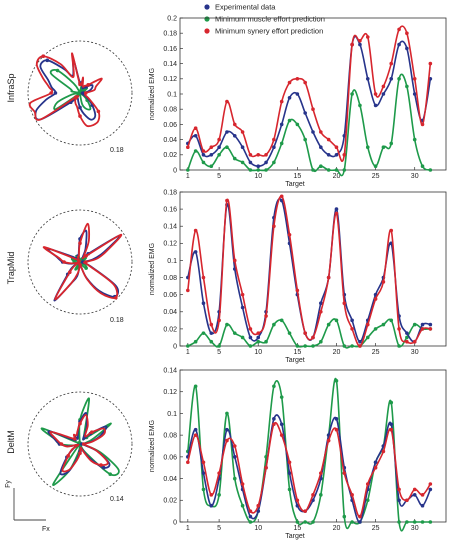 Image resolution: width=474 pixels, height=547 pixels. I want to click on legend-item-muscle-effort: Minimum muscle effort prediction, so click(264, 19).